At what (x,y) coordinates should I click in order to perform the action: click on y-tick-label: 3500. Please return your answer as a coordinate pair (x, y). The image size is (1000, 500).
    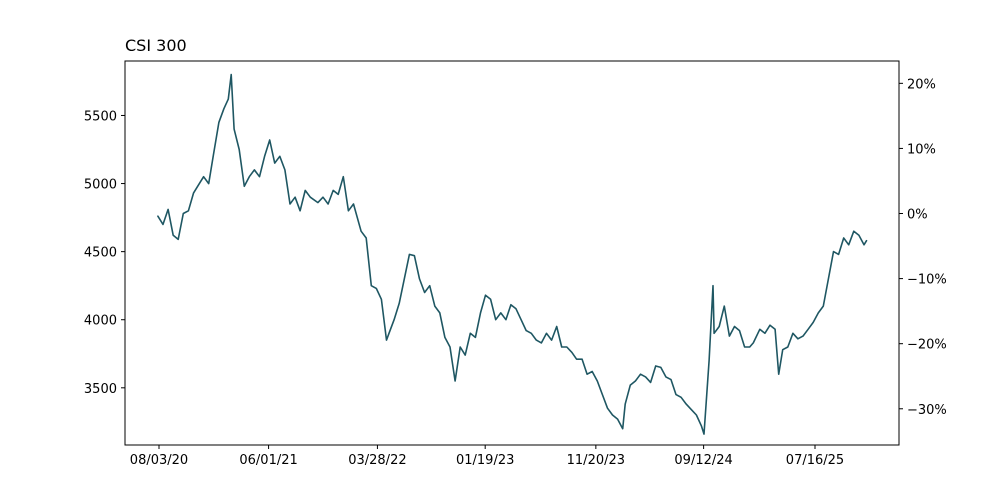
    Looking at the image, I should click on (100, 389).